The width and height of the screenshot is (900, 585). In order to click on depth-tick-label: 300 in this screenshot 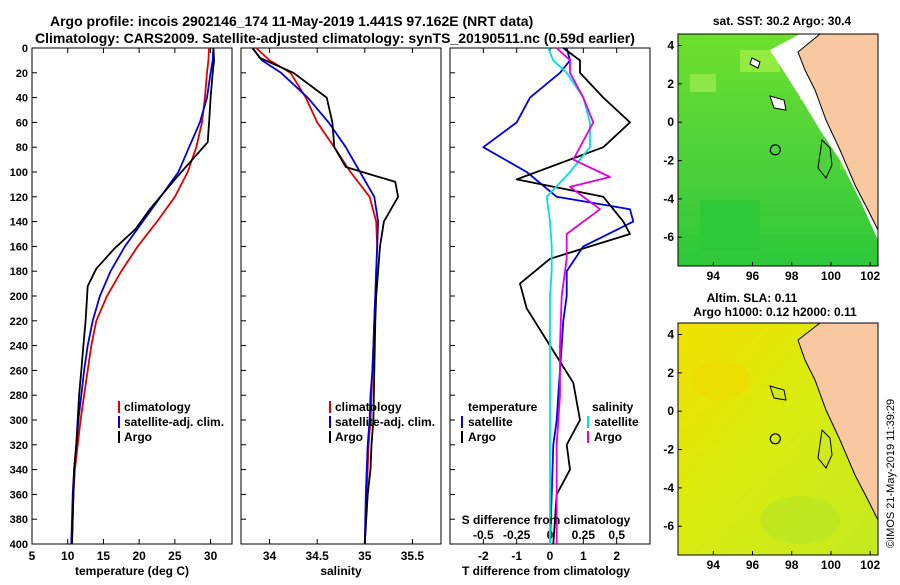, I will do `click(19, 421)`.